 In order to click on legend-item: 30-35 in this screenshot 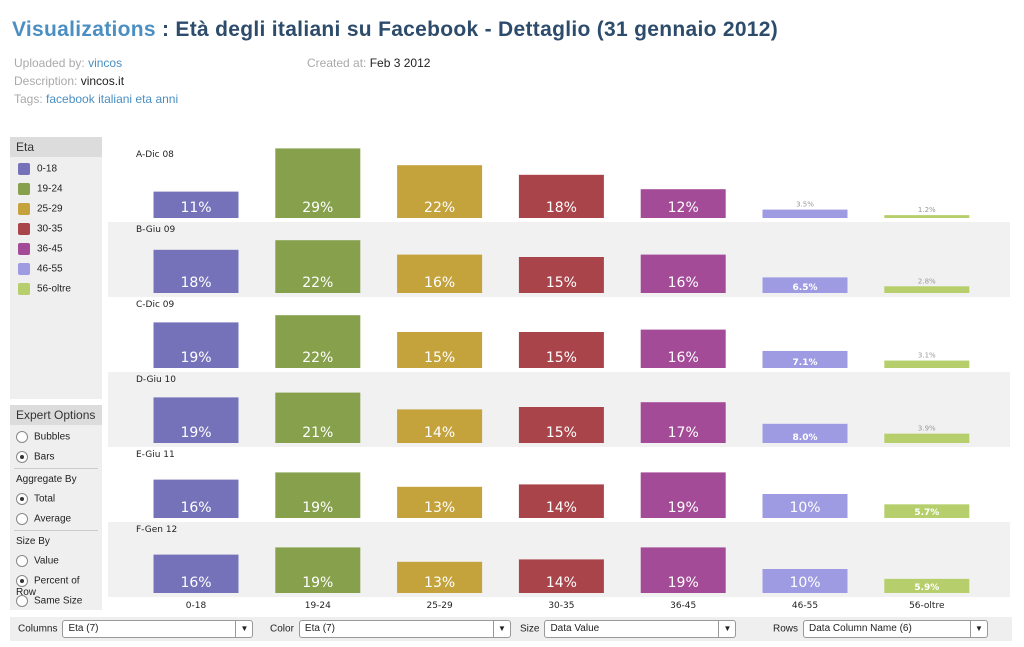, I will do `click(40, 229)`.